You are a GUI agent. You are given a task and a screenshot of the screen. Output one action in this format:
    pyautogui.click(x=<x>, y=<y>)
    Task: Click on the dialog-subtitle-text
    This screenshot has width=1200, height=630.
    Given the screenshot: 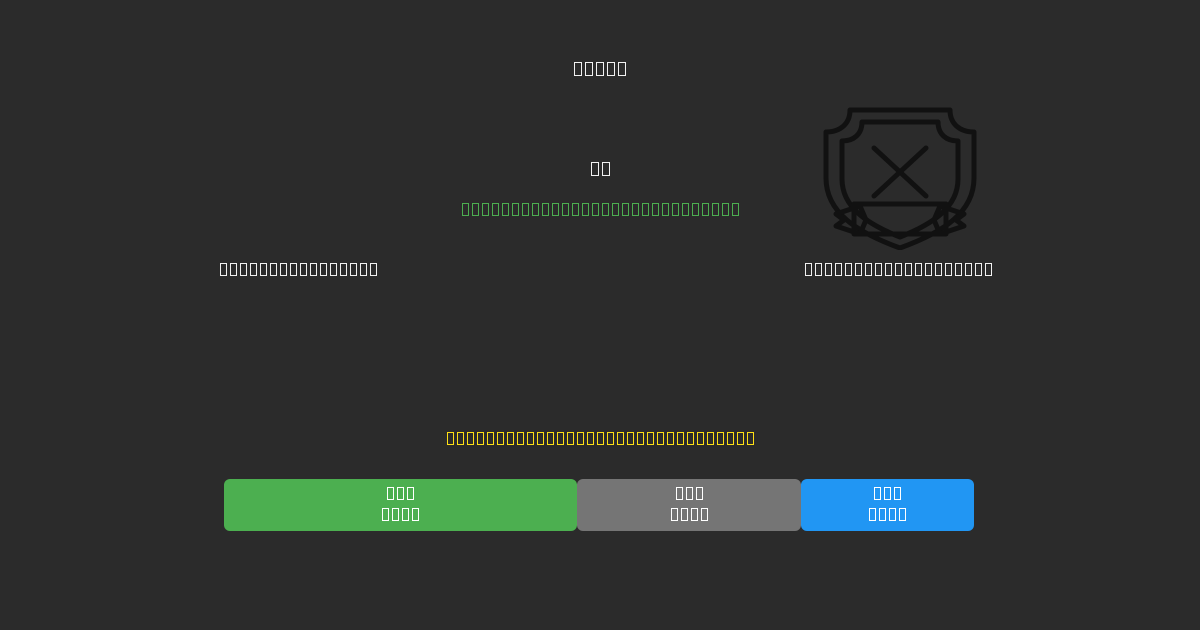 What is the action you would take?
    pyautogui.click(x=600, y=209)
    